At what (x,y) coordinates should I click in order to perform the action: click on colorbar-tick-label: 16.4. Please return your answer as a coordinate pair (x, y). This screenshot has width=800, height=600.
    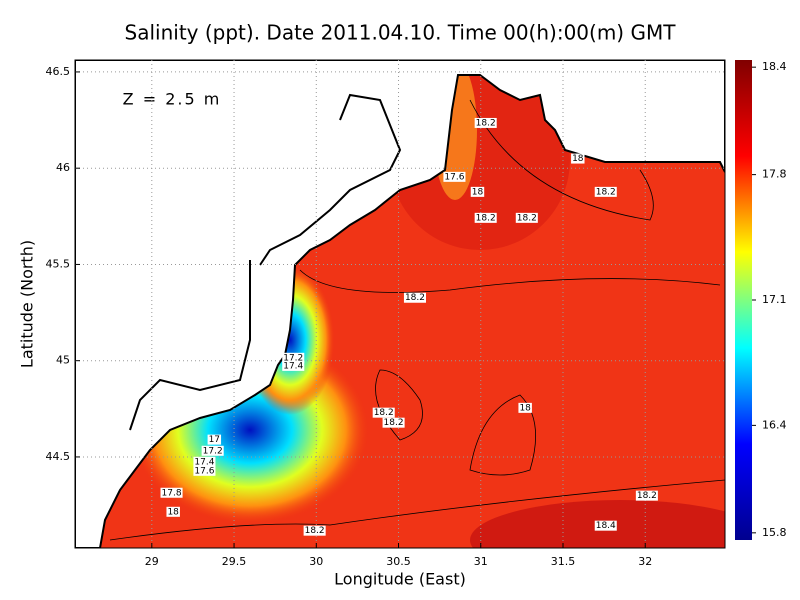
    Looking at the image, I should click on (774, 424).